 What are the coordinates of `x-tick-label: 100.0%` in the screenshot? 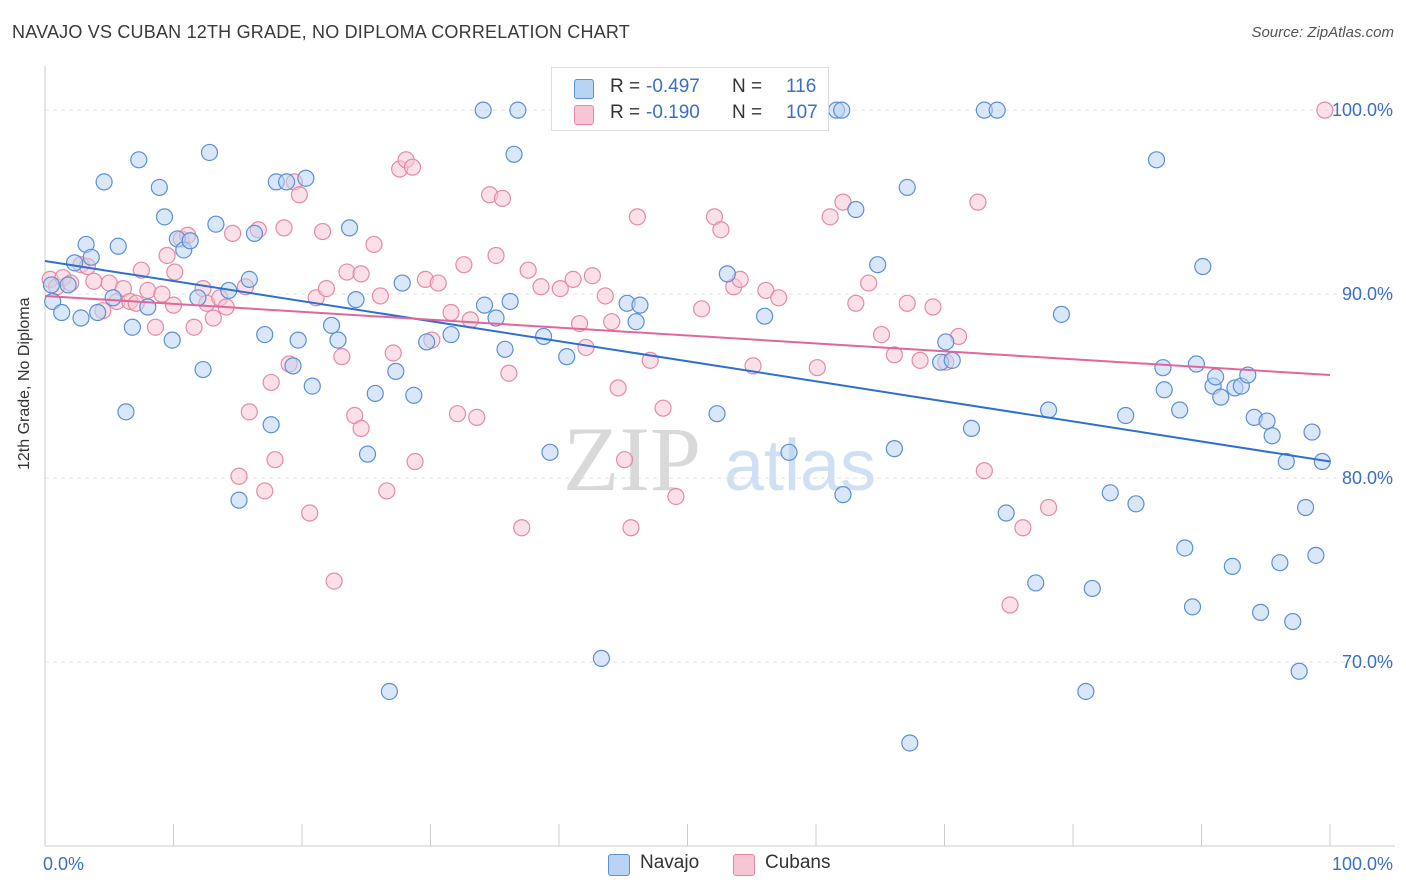 It's located at (1362, 864).